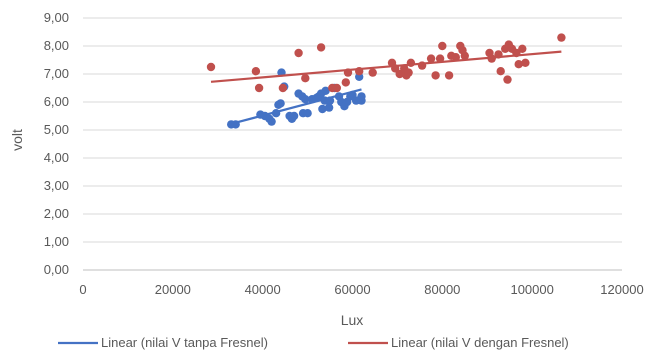  What do you see at coordinates (480, 342) in the screenshot?
I see `legend-label: Linear (nilai V dengan Fresnel)` at bounding box center [480, 342].